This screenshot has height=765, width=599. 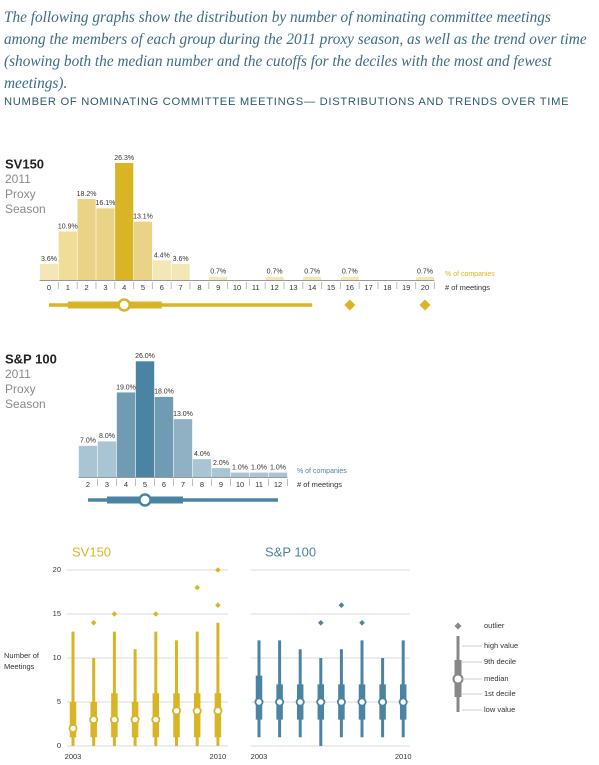 I want to click on y-tick-label: 10, so click(x=57, y=657).